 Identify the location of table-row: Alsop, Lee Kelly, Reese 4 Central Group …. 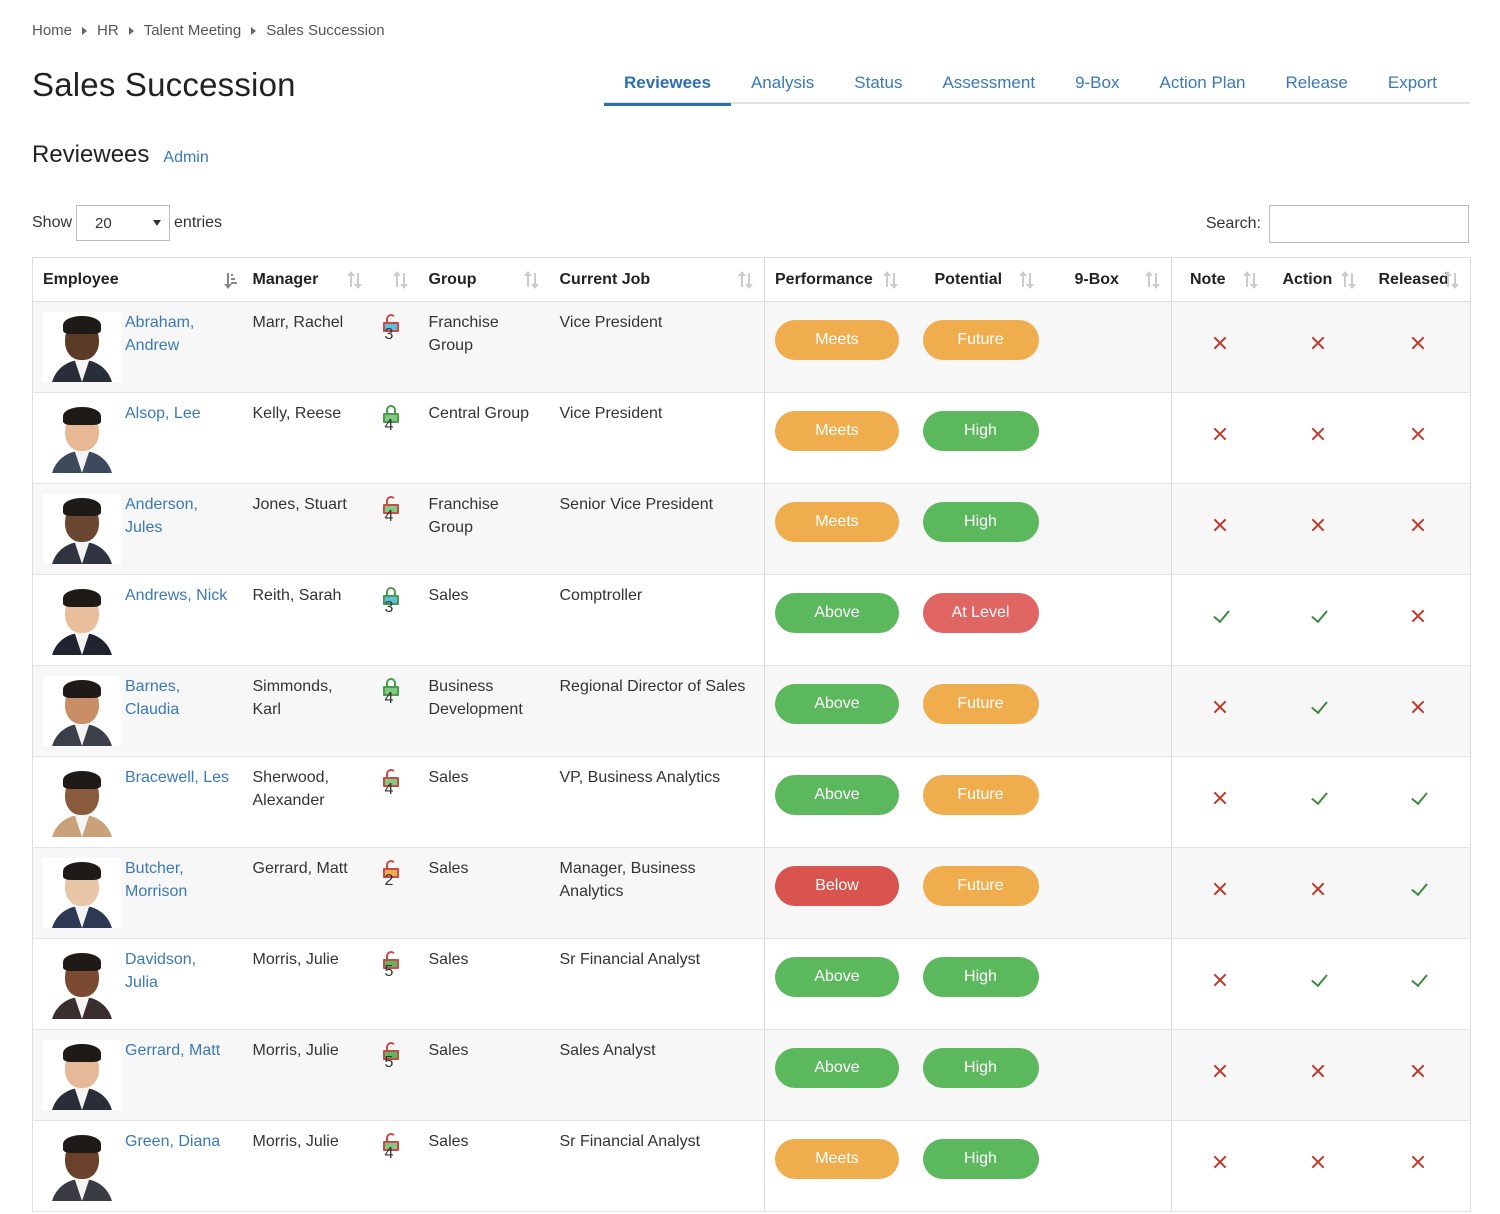
(751, 438).